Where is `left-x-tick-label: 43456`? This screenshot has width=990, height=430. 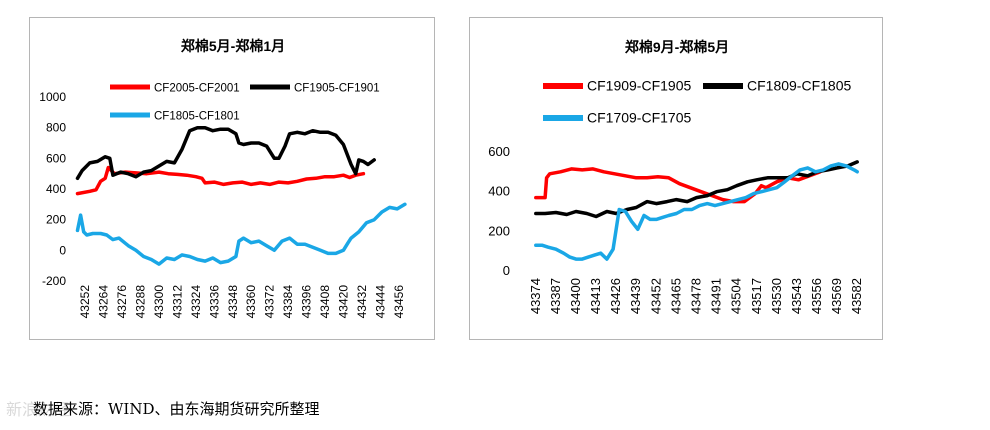 left-x-tick-label: 43456 is located at coordinates (399, 302).